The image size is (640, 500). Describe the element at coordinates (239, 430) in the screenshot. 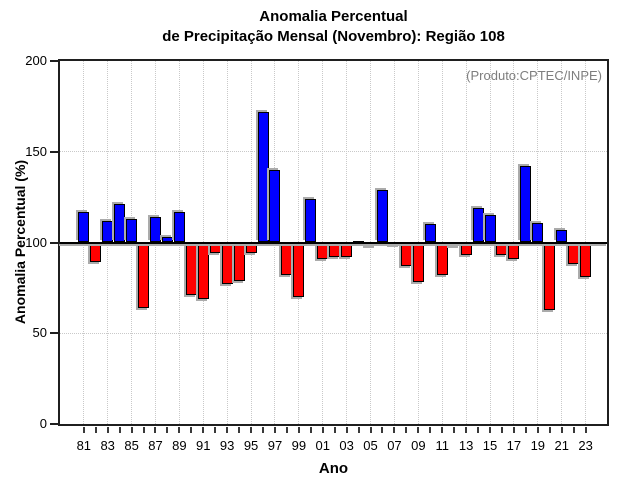

I see `x-tick-1994` at that location.